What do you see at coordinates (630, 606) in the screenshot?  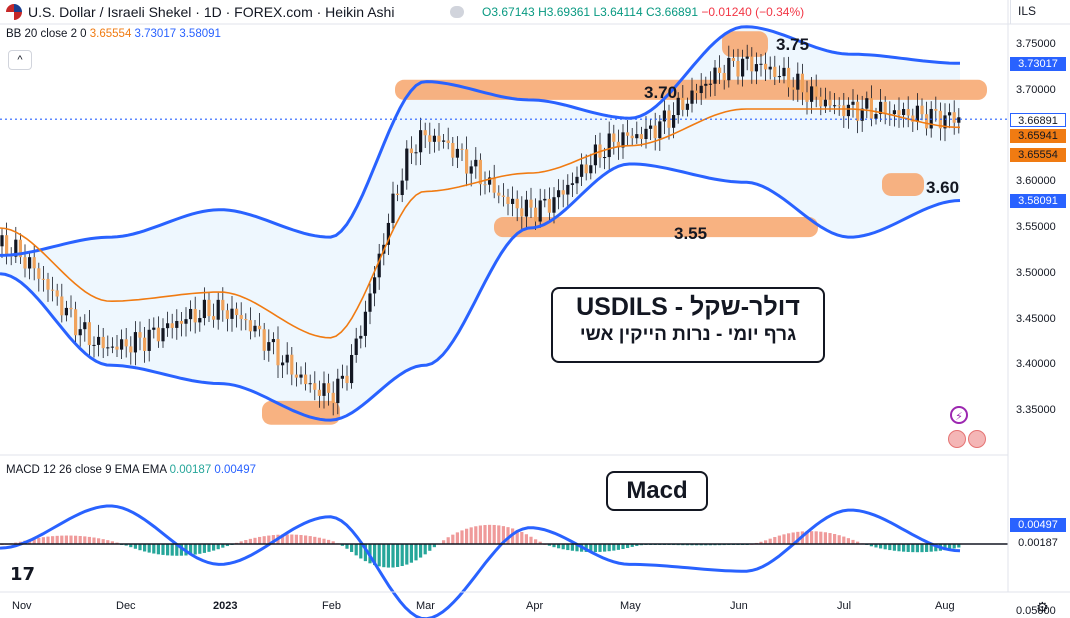 I see `x-tick-label: May` at bounding box center [630, 606].